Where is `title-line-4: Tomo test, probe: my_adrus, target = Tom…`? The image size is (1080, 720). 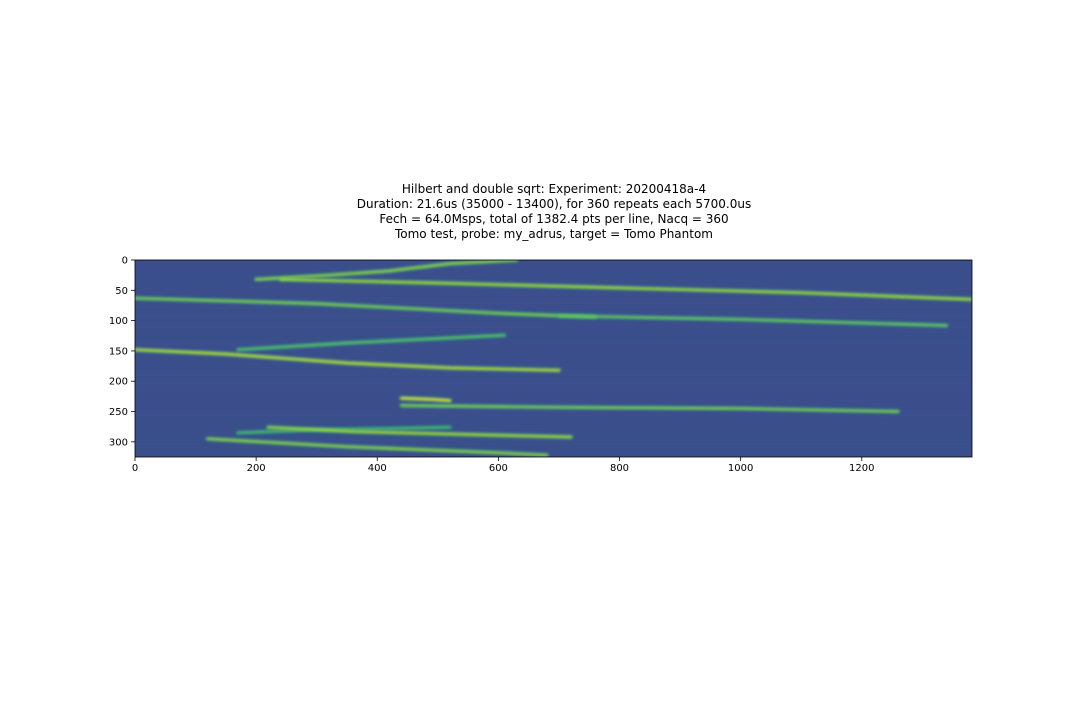
title-line-4: Tomo test, probe: my_adrus, target = Tom… is located at coordinates (553, 234).